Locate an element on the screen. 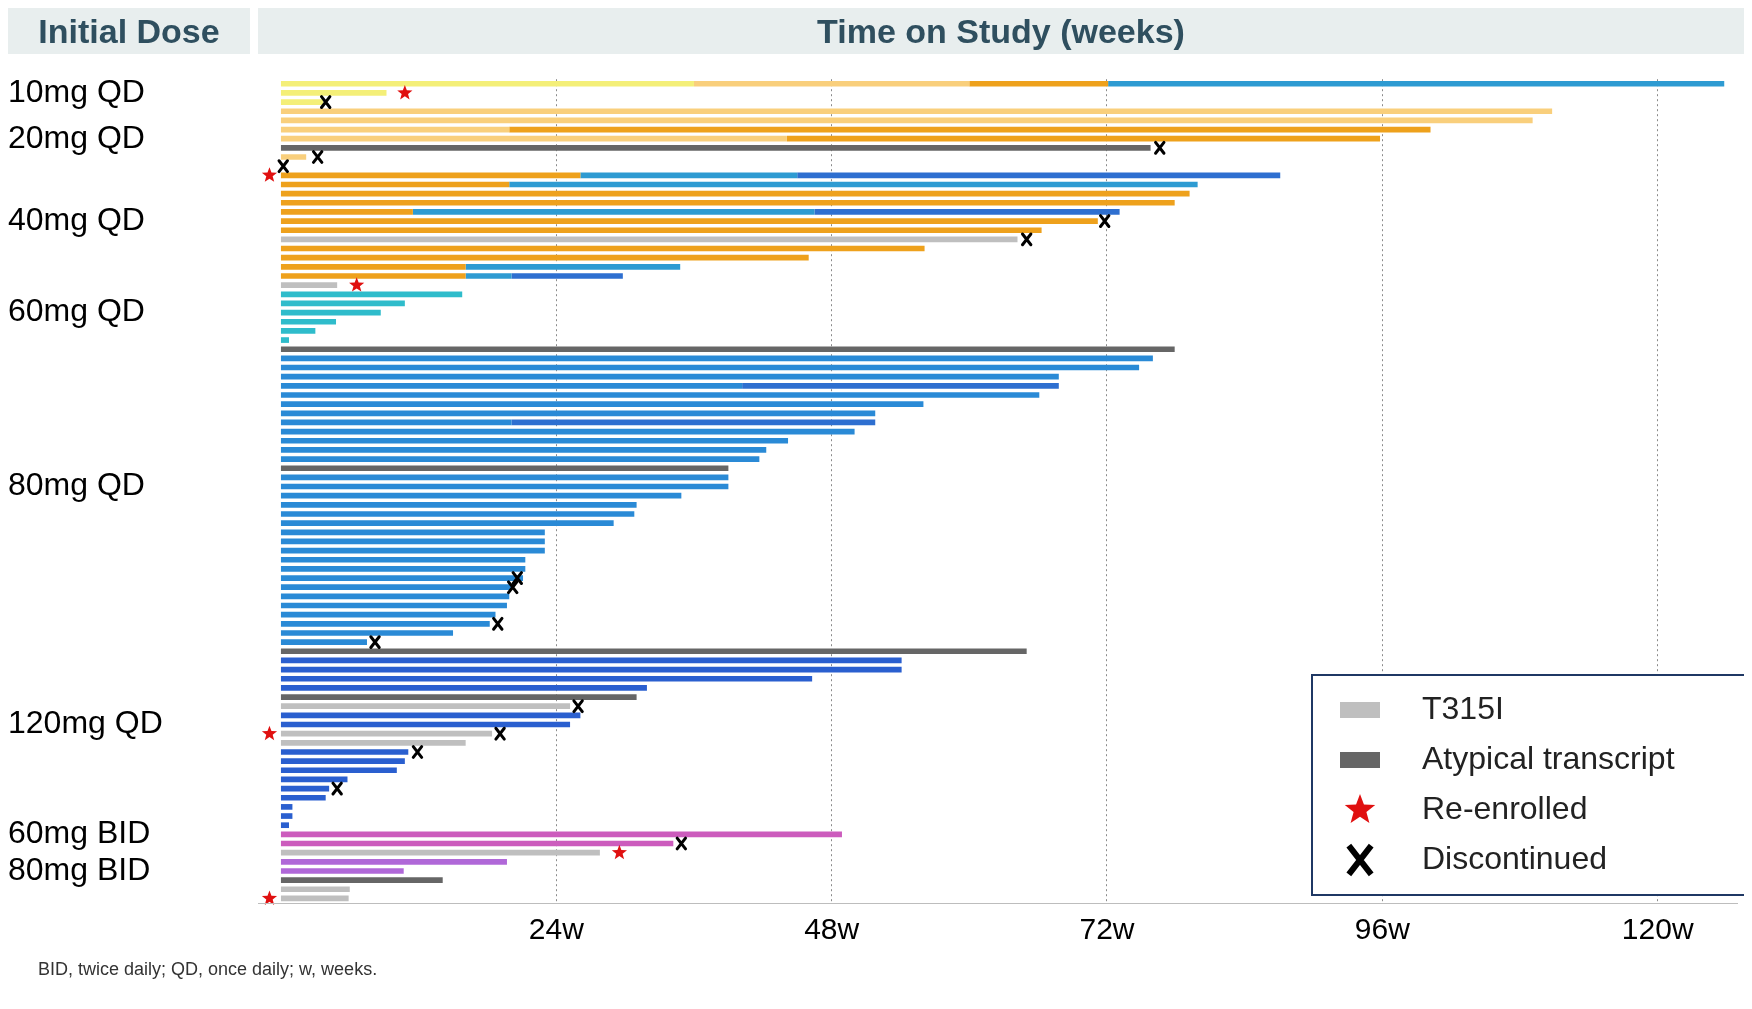 The width and height of the screenshot is (1752, 1009). legend-label: T315I is located at coordinates (1463, 707).